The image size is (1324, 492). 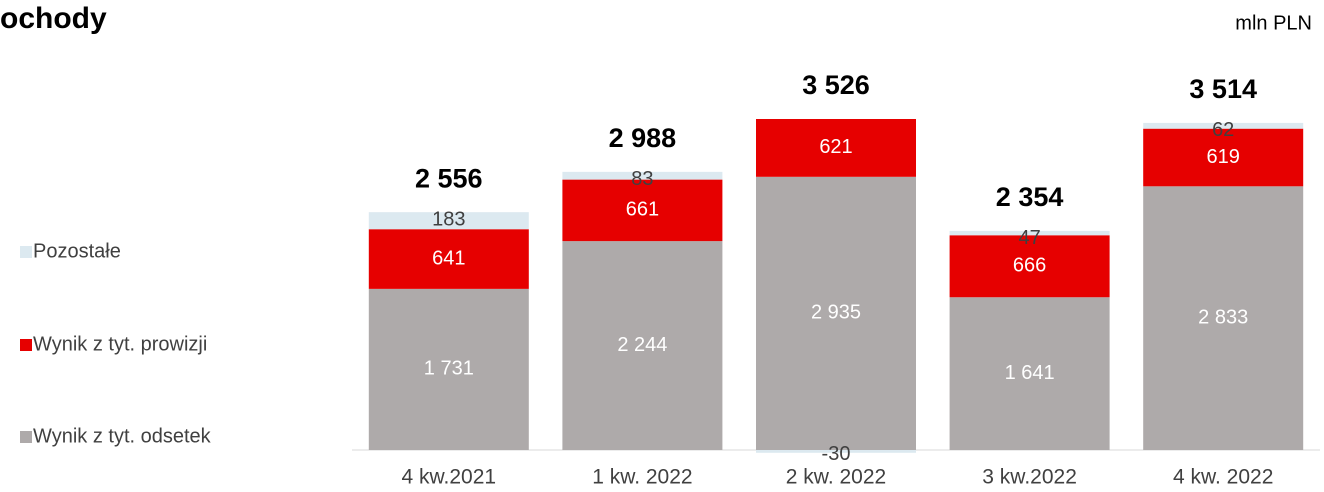 I want to click on legend-label: Pozostałe, so click(x=77, y=251).